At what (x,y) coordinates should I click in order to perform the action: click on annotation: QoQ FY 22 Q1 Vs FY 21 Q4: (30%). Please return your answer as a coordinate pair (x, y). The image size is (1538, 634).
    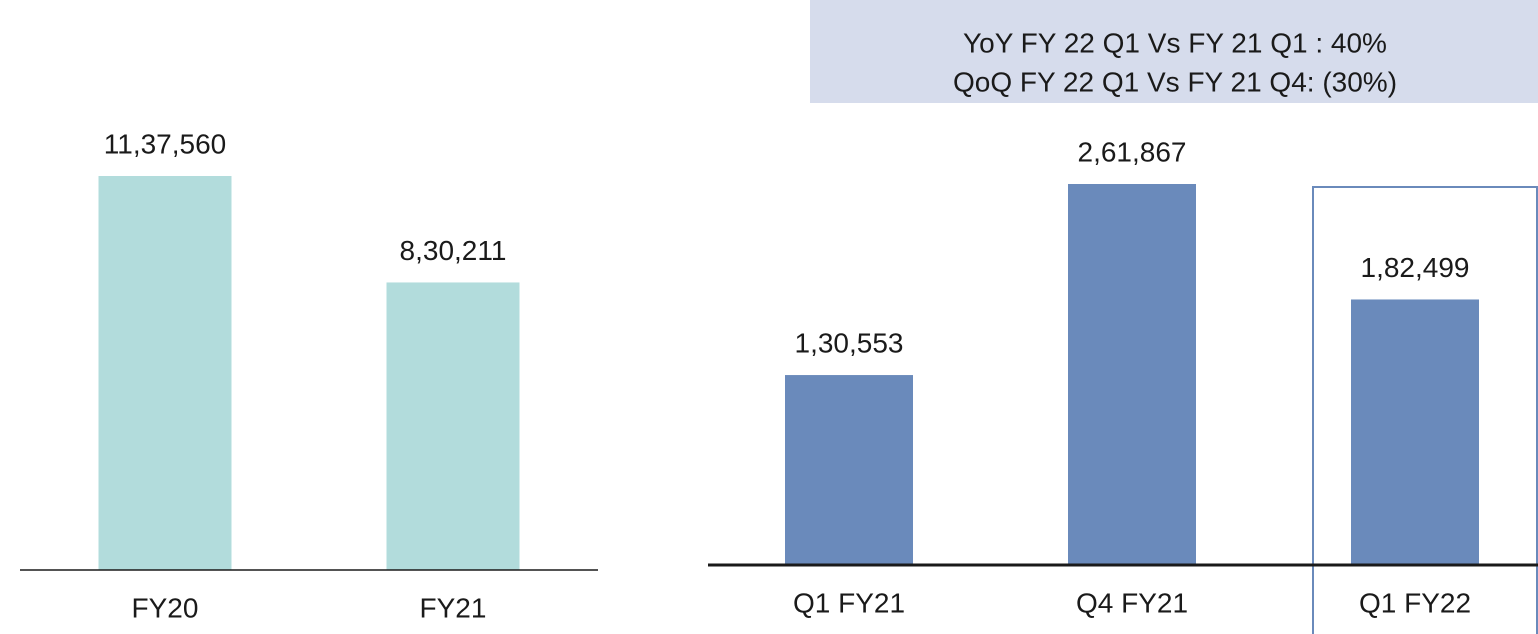
    Looking at the image, I should click on (1175, 81).